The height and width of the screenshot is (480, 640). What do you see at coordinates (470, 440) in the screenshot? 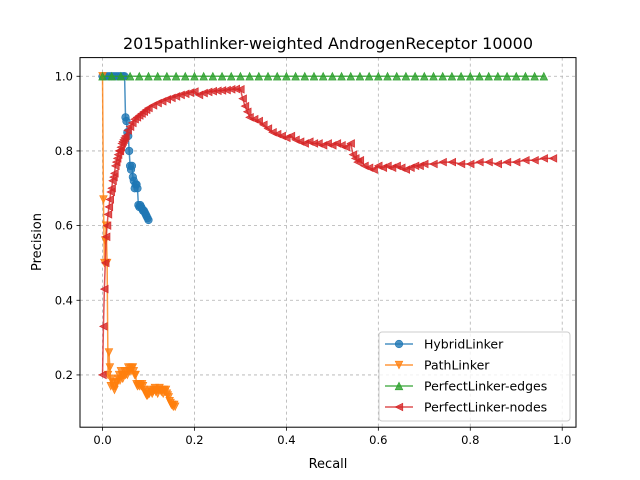
I see `x-tick-label: 0.8` at bounding box center [470, 440].